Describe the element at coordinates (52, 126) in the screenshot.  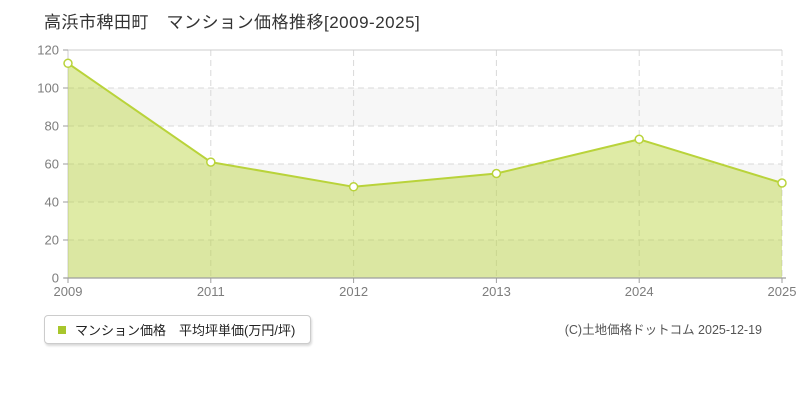
I see `y-tick-label: 80` at that location.